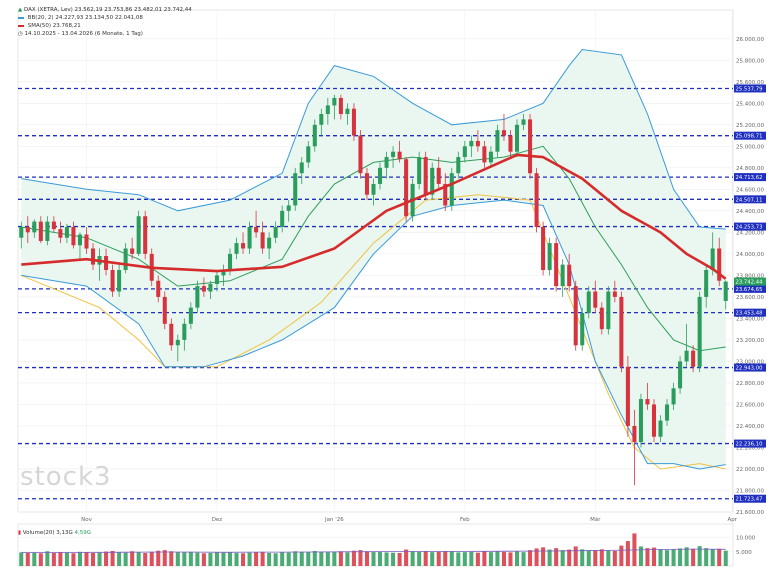  What do you see at coordinates (750, 190) in the screenshot?
I see `y-tick-label: 24.600,00` at bounding box center [750, 190].